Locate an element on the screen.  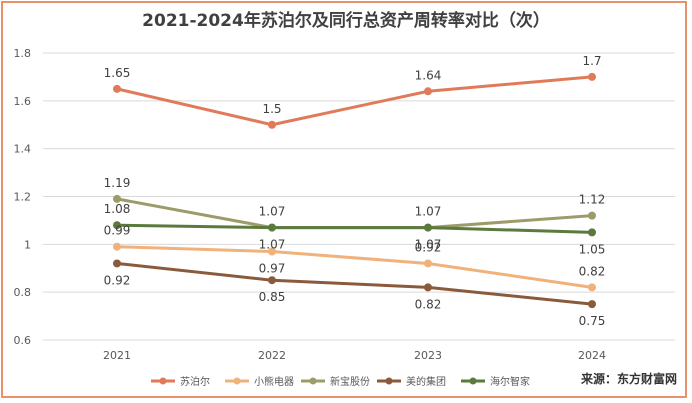
legend: 苏泊尔 小熊电器 新宝股份 美的集团 海尔智家 is located at coordinates (340, 381).